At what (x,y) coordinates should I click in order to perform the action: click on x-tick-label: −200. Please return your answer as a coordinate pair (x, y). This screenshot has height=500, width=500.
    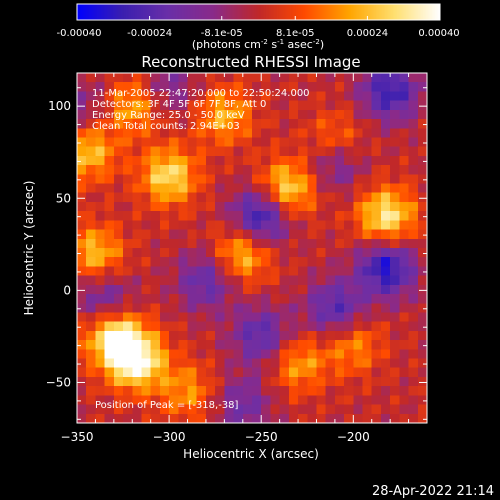
    Looking at the image, I should click on (353, 437).